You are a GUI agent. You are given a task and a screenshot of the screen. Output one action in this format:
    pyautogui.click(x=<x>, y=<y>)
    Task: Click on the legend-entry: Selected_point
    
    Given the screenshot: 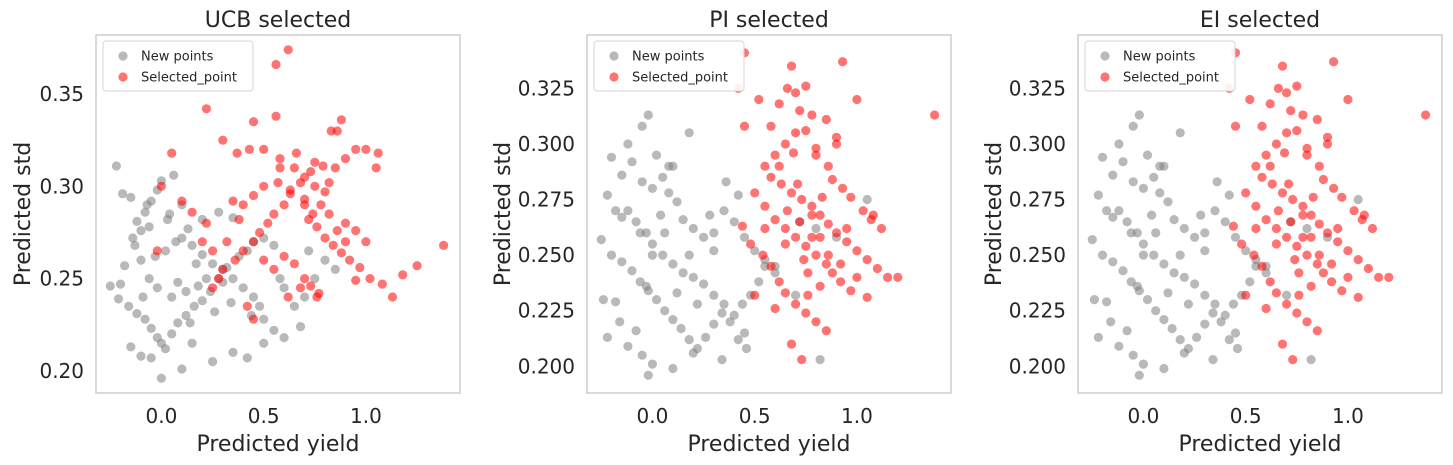 What is the action you would take?
    pyautogui.click(x=680, y=78)
    